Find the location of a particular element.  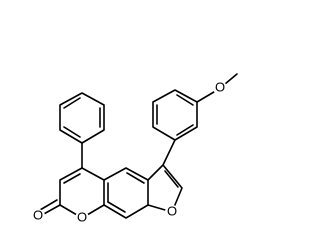

methoxyphenyl-ring is located at coordinates (175, 115).